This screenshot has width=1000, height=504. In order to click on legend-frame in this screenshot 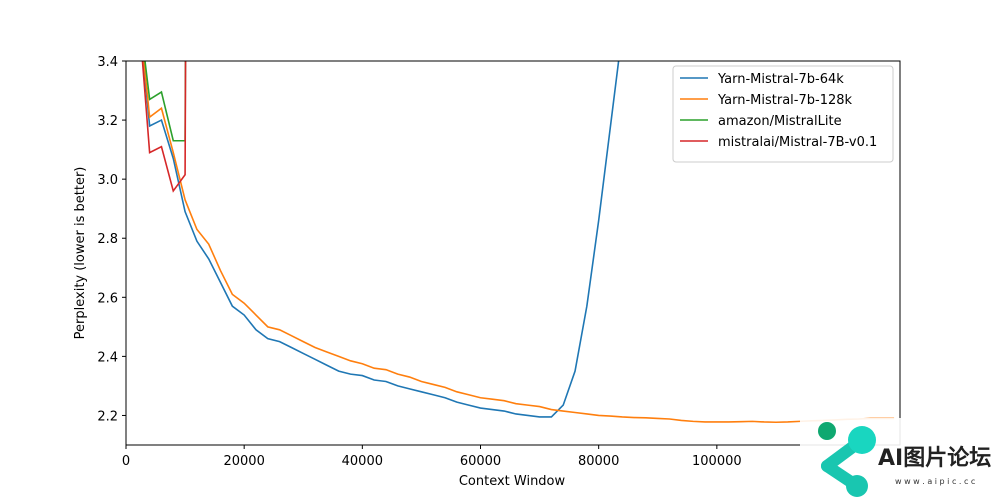, I will do `click(783, 114)`.